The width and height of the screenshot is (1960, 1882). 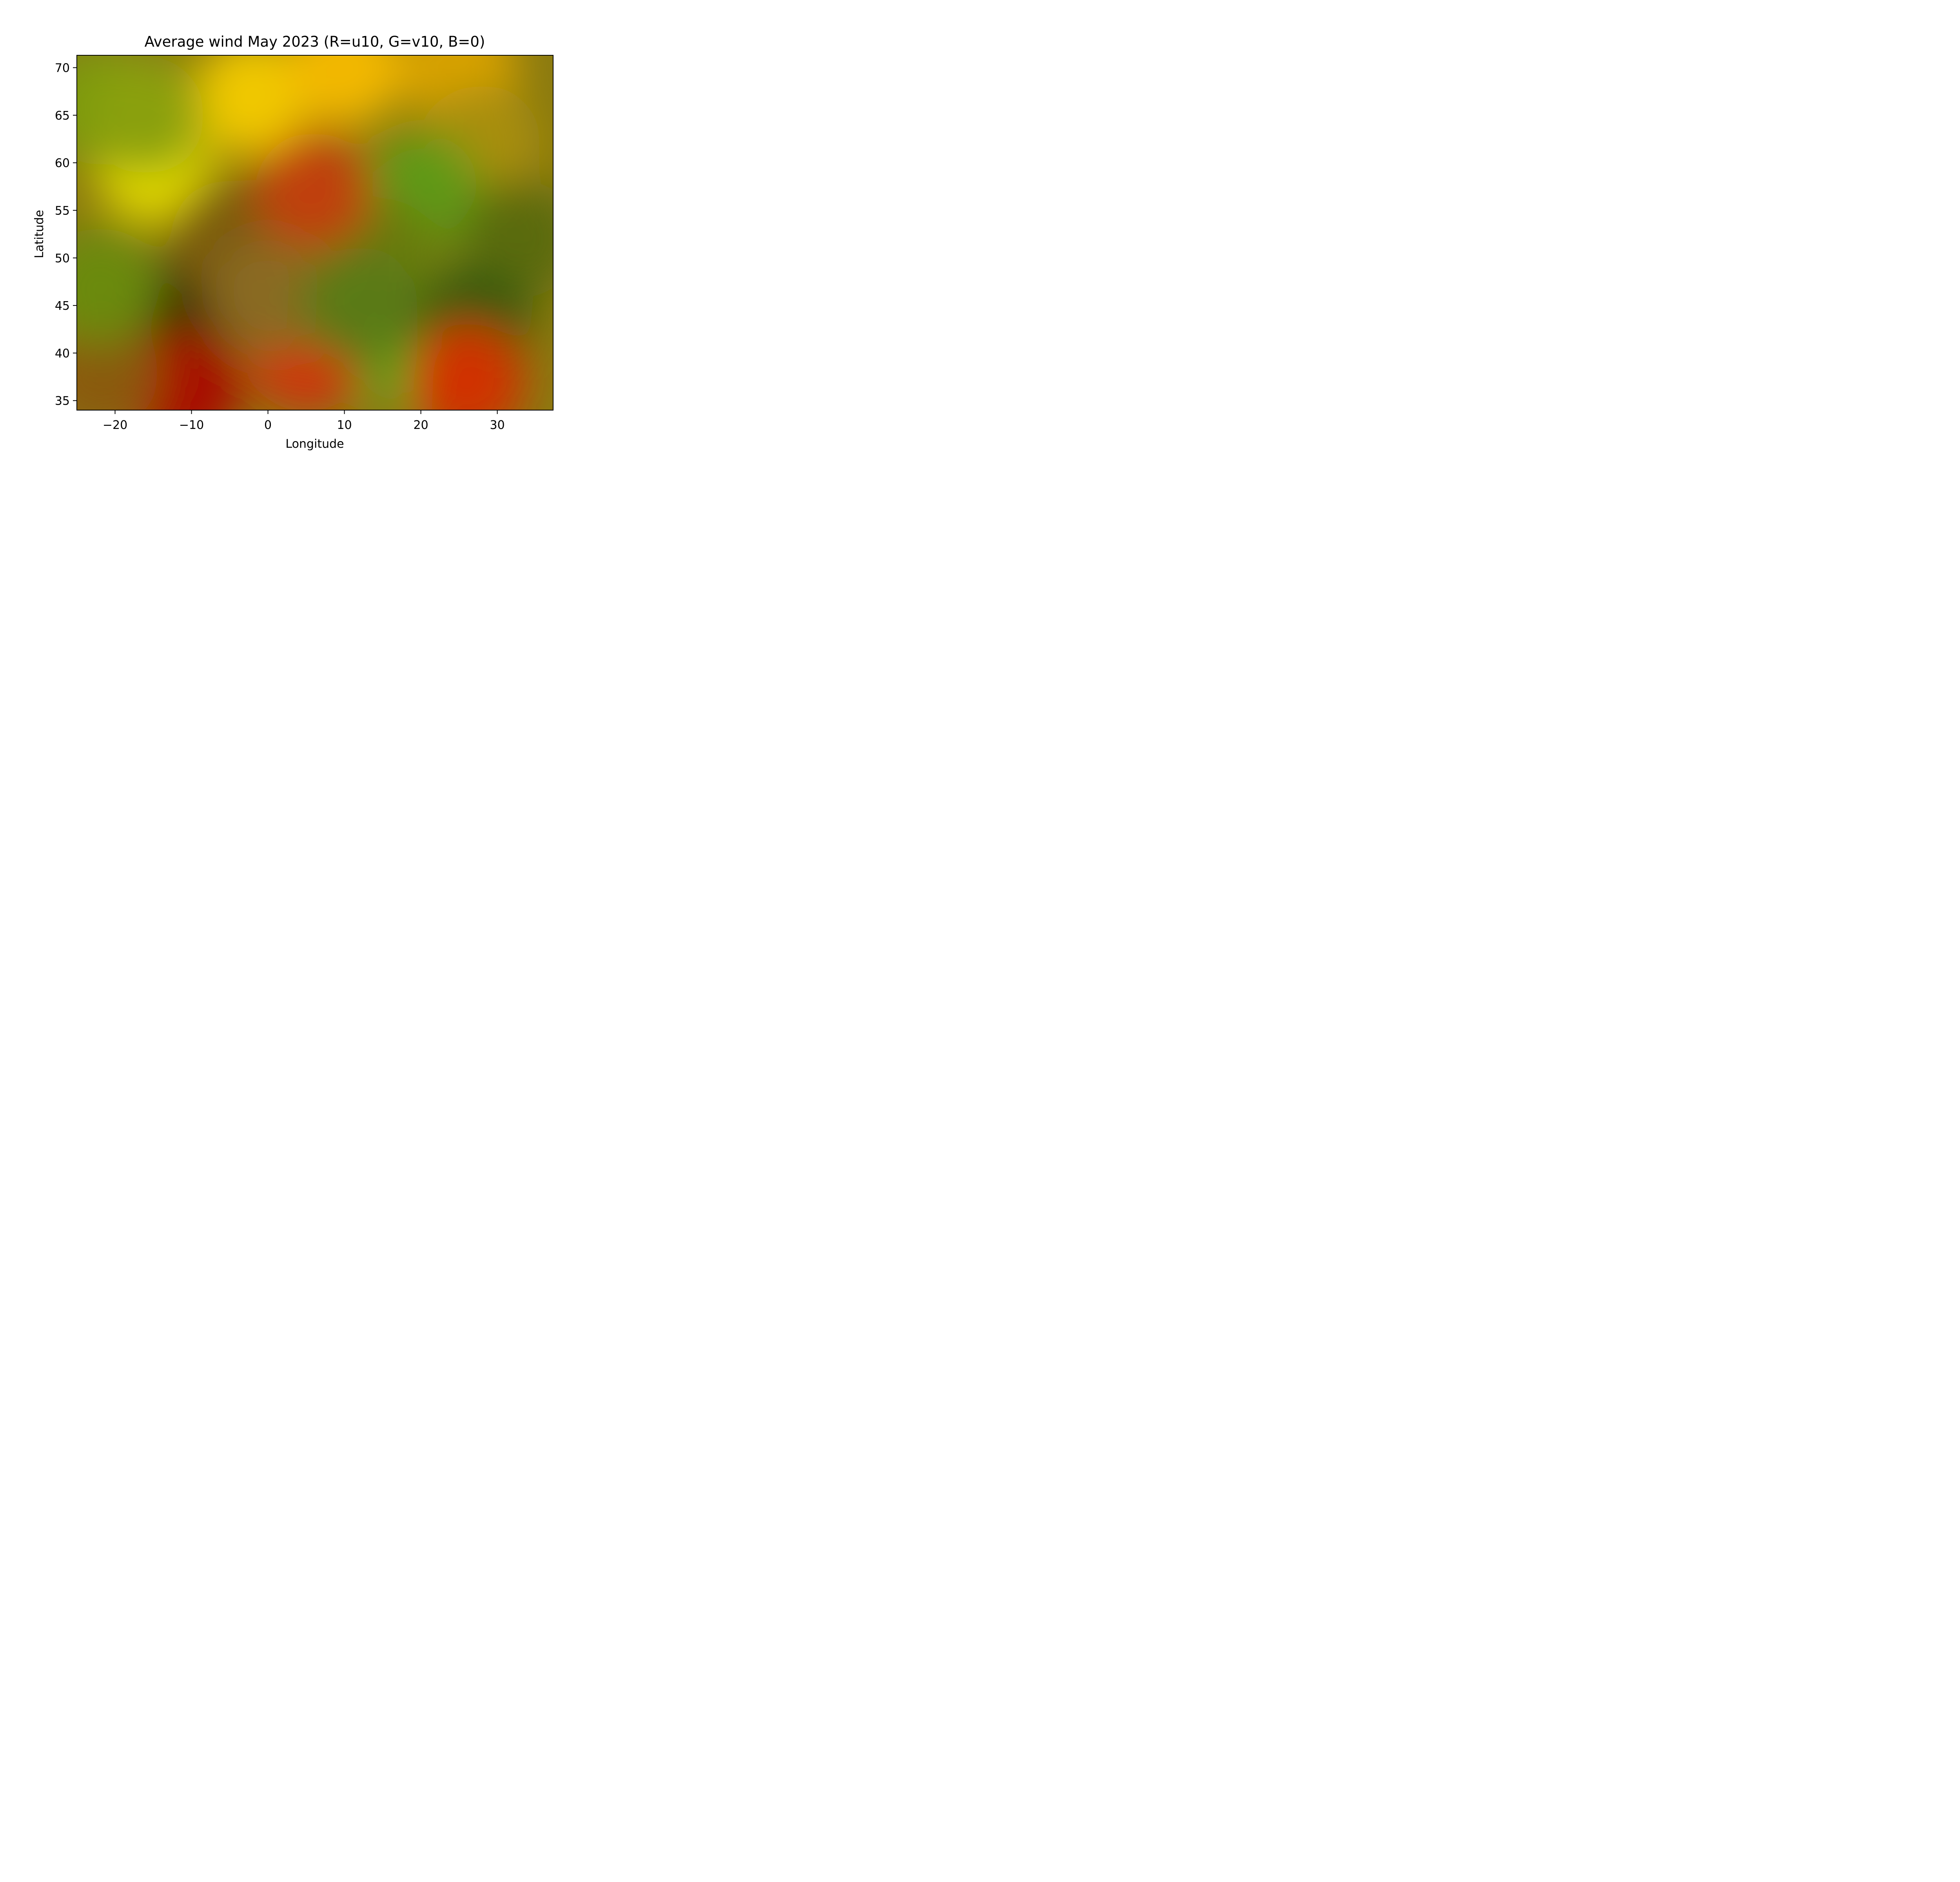 What do you see at coordinates (62, 306) in the screenshot?
I see `y-tick-label-2: 45` at bounding box center [62, 306].